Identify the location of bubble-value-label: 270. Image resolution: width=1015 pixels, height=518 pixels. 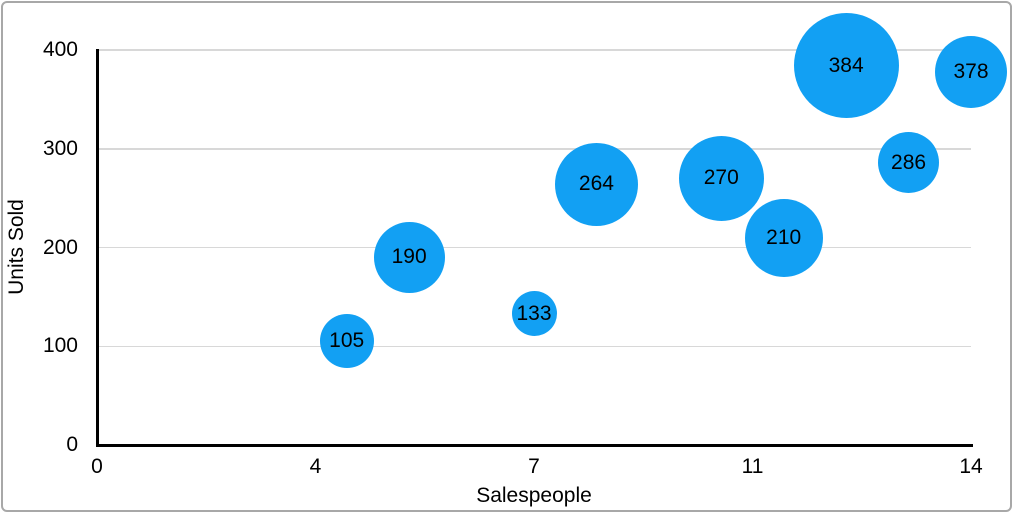
(721, 178).